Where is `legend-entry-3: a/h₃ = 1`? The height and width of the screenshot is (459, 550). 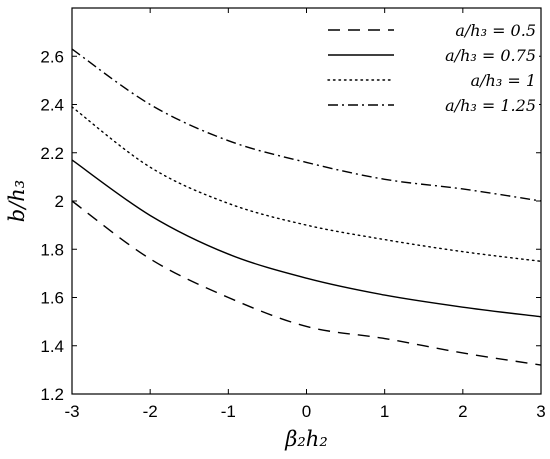 legend-entry-3: a/h₃ = 1 is located at coordinates (503, 80).